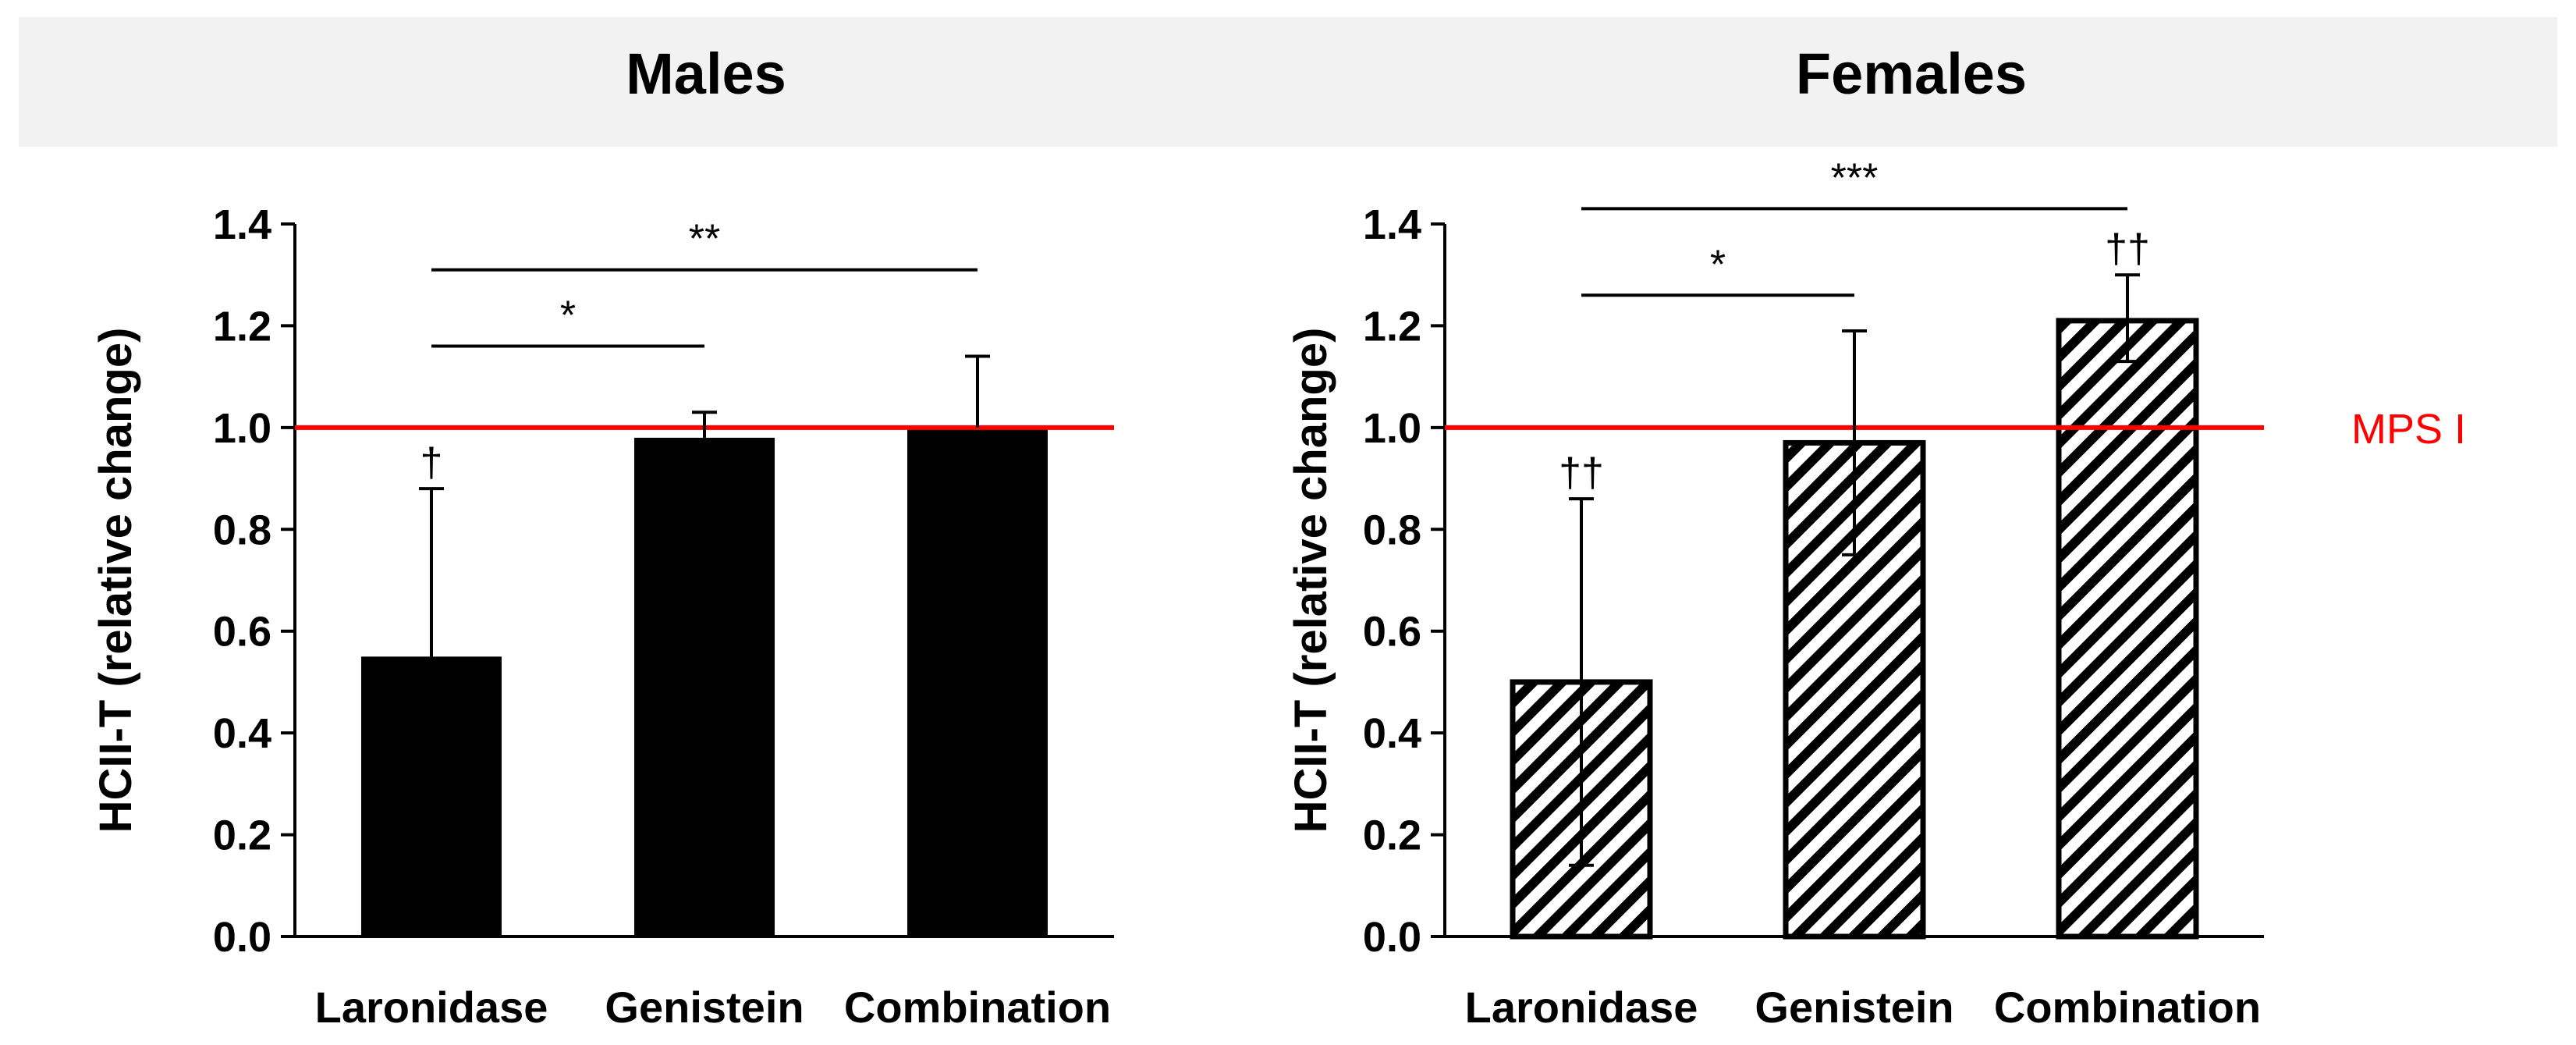 The width and height of the screenshot is (2576, 1045). I want to click on females-panel-title: Females, so click(1911, 73).